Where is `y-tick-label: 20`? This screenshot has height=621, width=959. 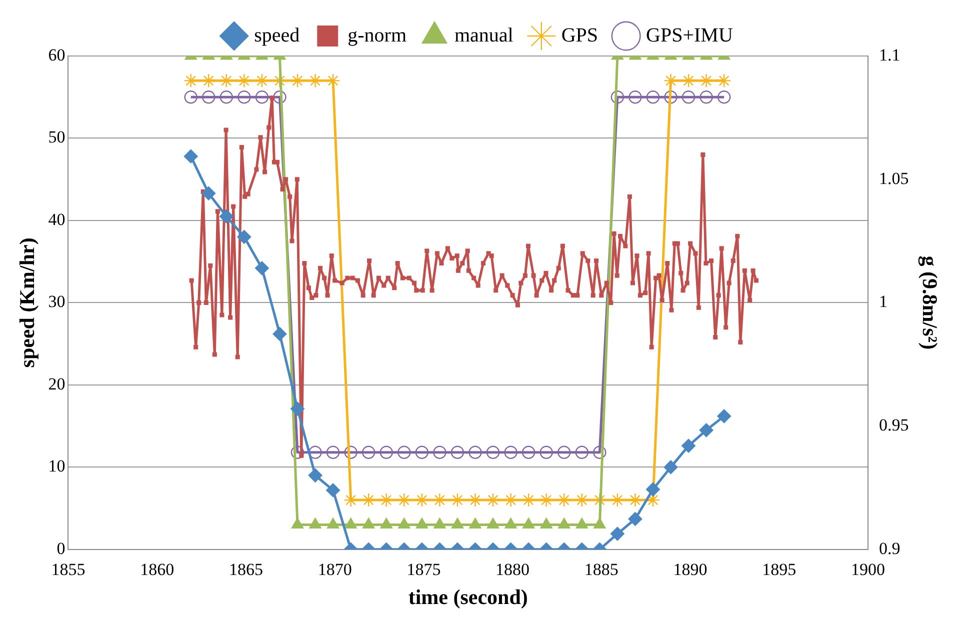 y-tick-label: 20 is located at coordinates (57, 384).